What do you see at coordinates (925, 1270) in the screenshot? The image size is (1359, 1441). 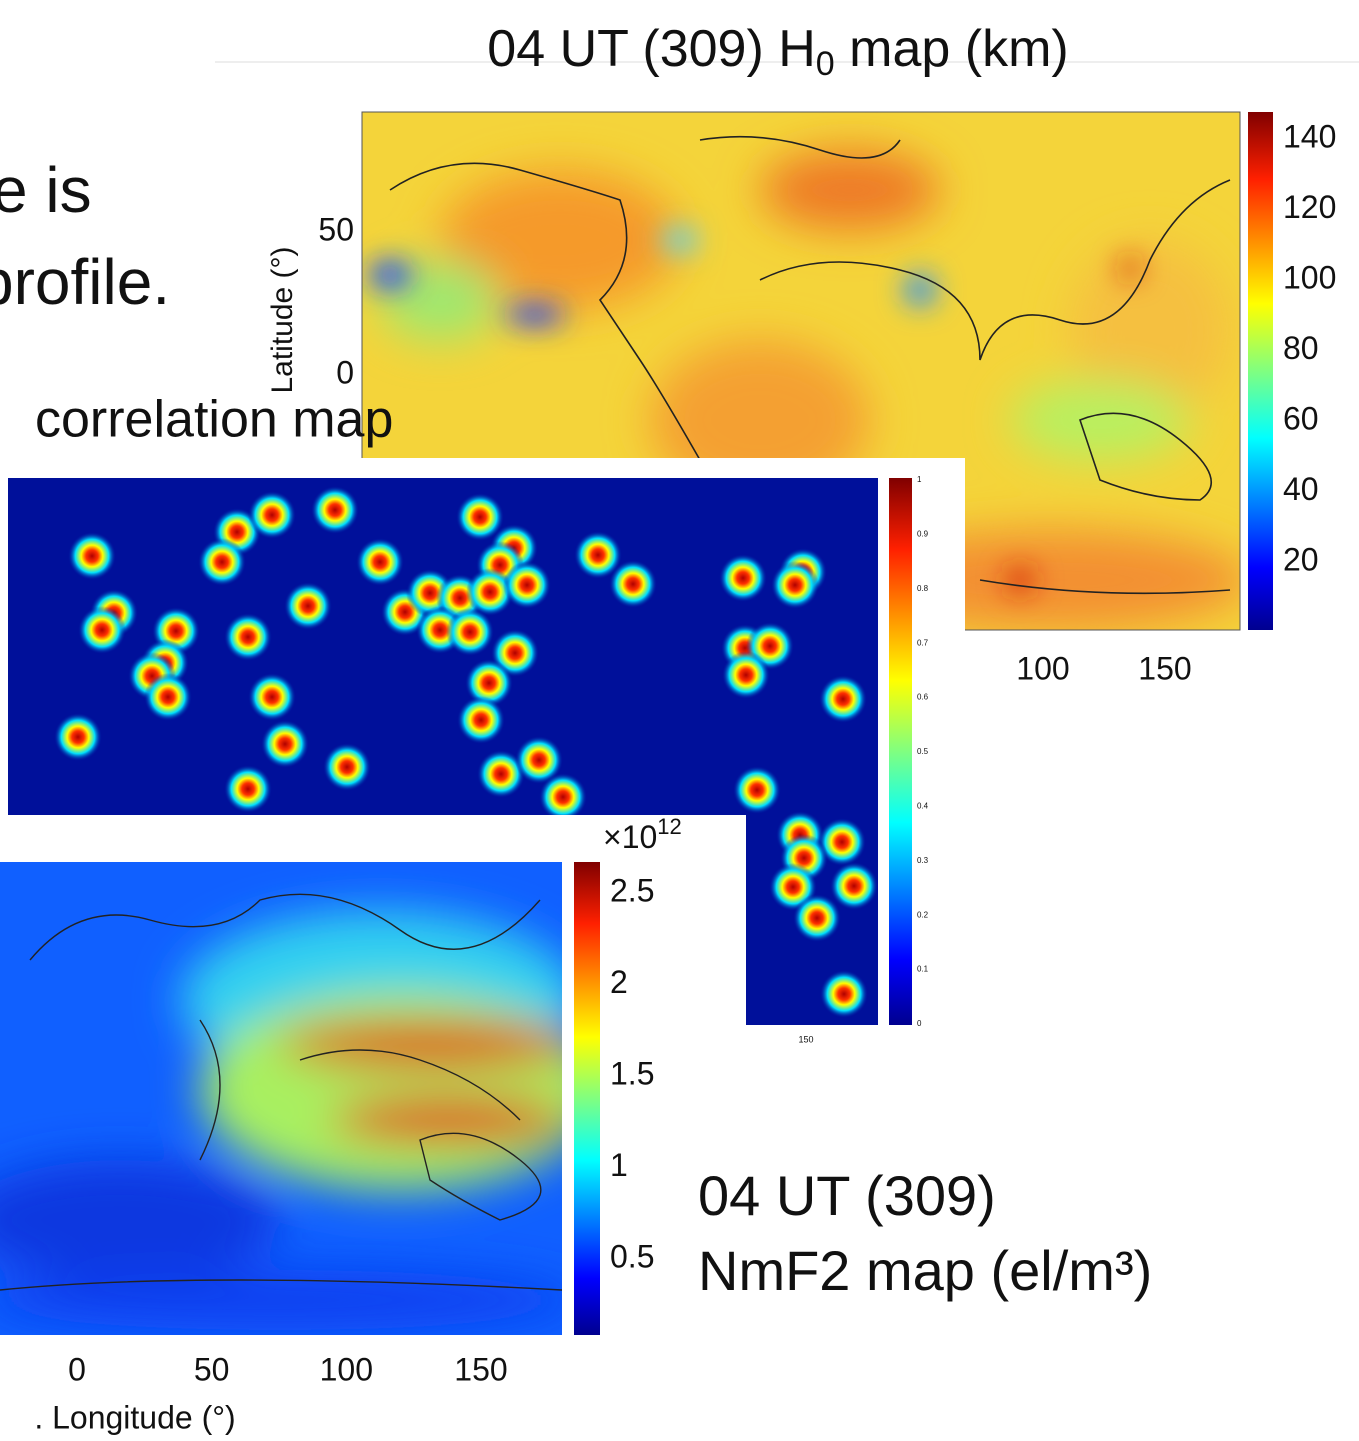 I see `nmf2-caption: NmF2 map (el/m³)` at bounding box center [925, 1270].